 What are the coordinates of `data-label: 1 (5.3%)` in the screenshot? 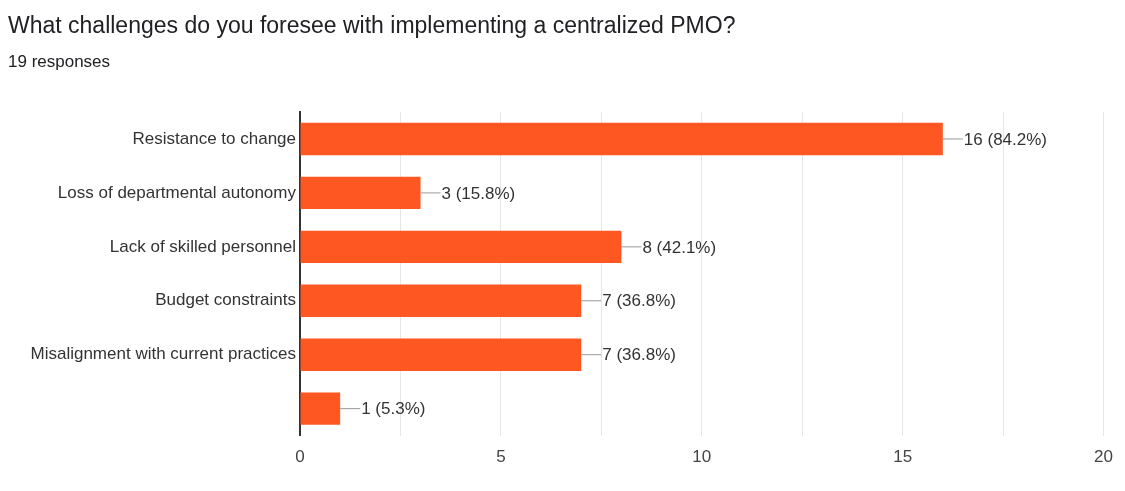 It's located at (393, 409).